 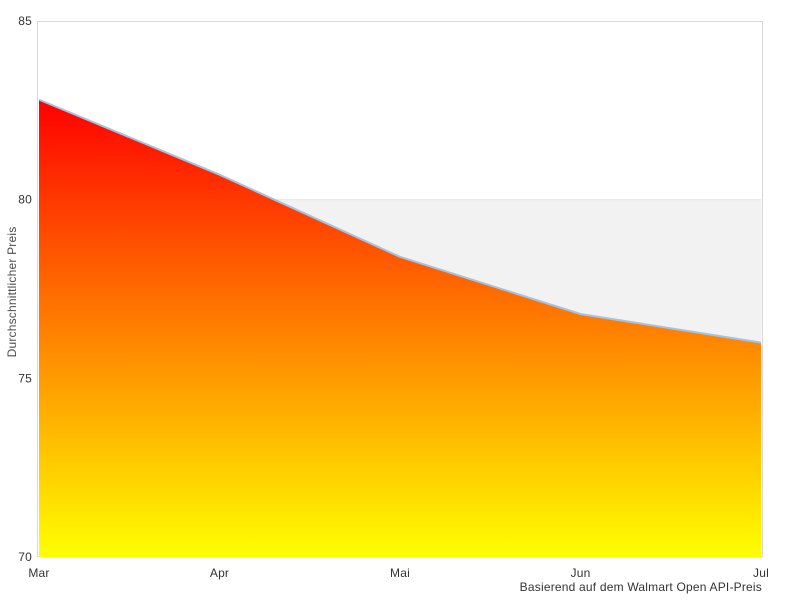 What do you see at coordinates (400, 573) in the screenshot?
I see `x-axis-tick-label: Mai` at bounding box center [400, 573].